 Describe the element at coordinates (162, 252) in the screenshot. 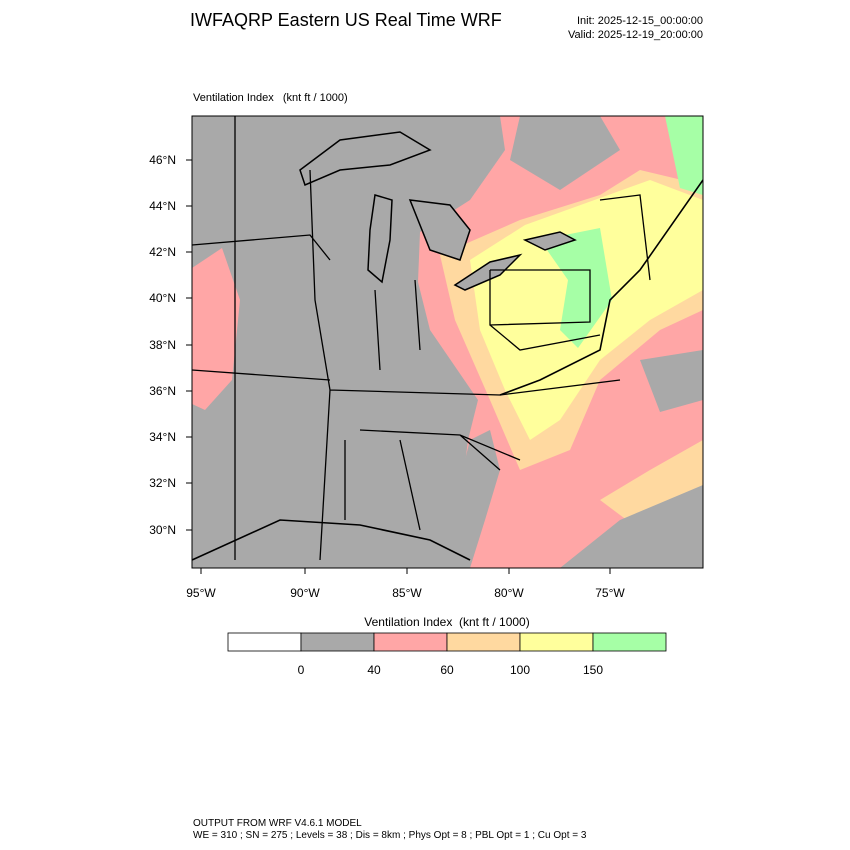

I see `lat-label: 42°N` at that location.